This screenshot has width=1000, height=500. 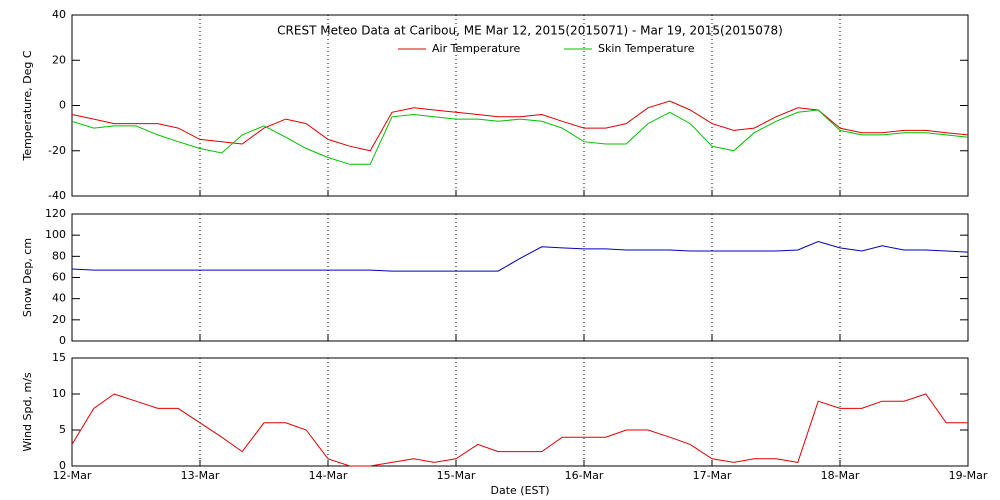 I want to click on legend-label: Air Temperature, so click(x=476, y=48).